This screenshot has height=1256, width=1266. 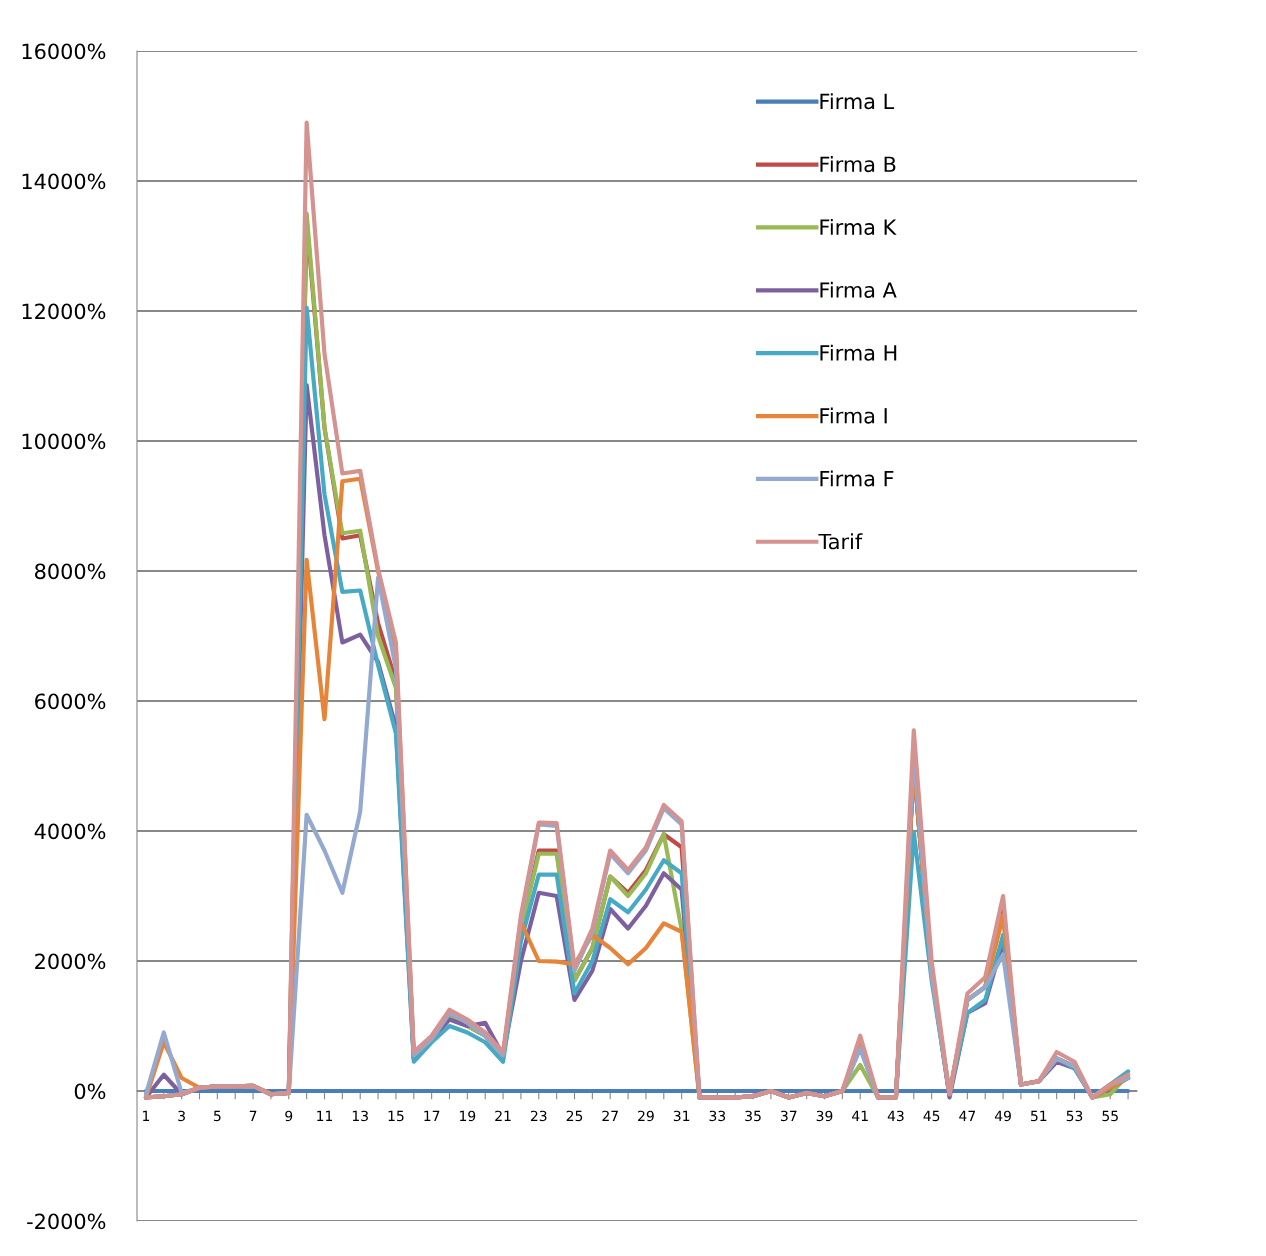 I want to click on y-tick-label: 4000%, so click(x=70, y=831).